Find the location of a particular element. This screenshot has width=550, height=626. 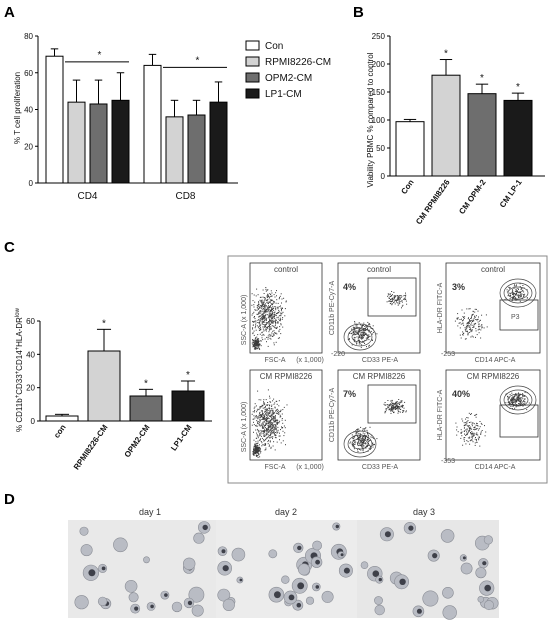

legend-swatch-opm2 is located at coordinates (252, 77).